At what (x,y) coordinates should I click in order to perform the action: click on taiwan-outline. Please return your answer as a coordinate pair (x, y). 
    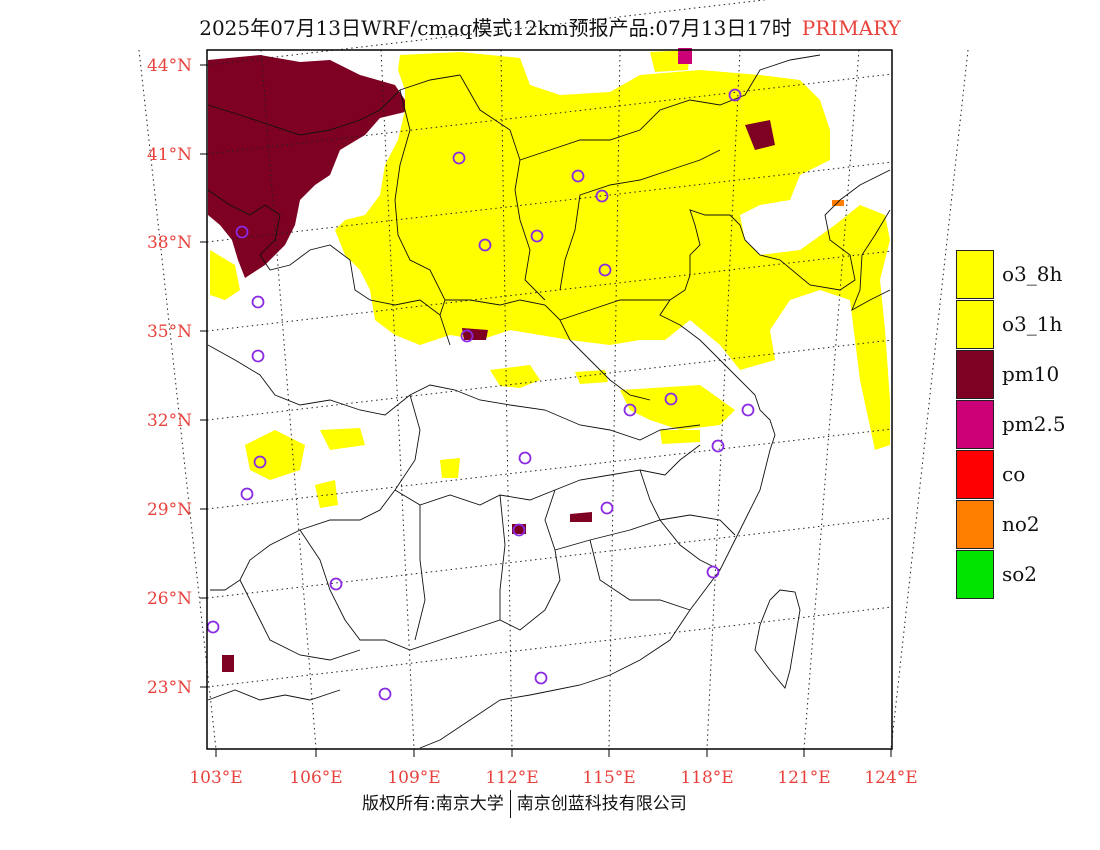
    Looking at the image, I should click on (777, 639).